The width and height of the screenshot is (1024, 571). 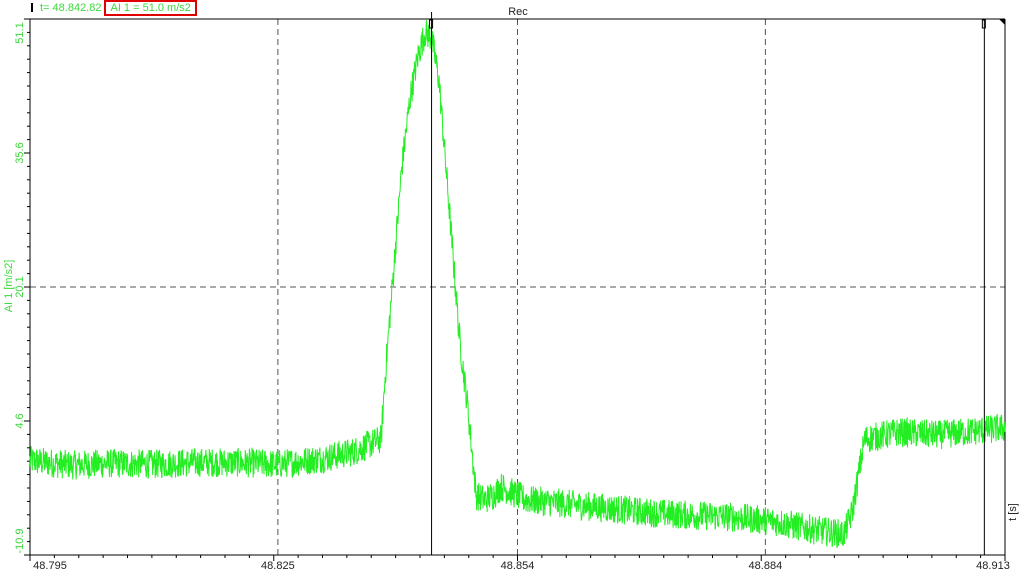 What do you see at coordinates (518, 565) in the screenshot?
I see `x-tick-label: 48.854` at bounding box center [518, 565].